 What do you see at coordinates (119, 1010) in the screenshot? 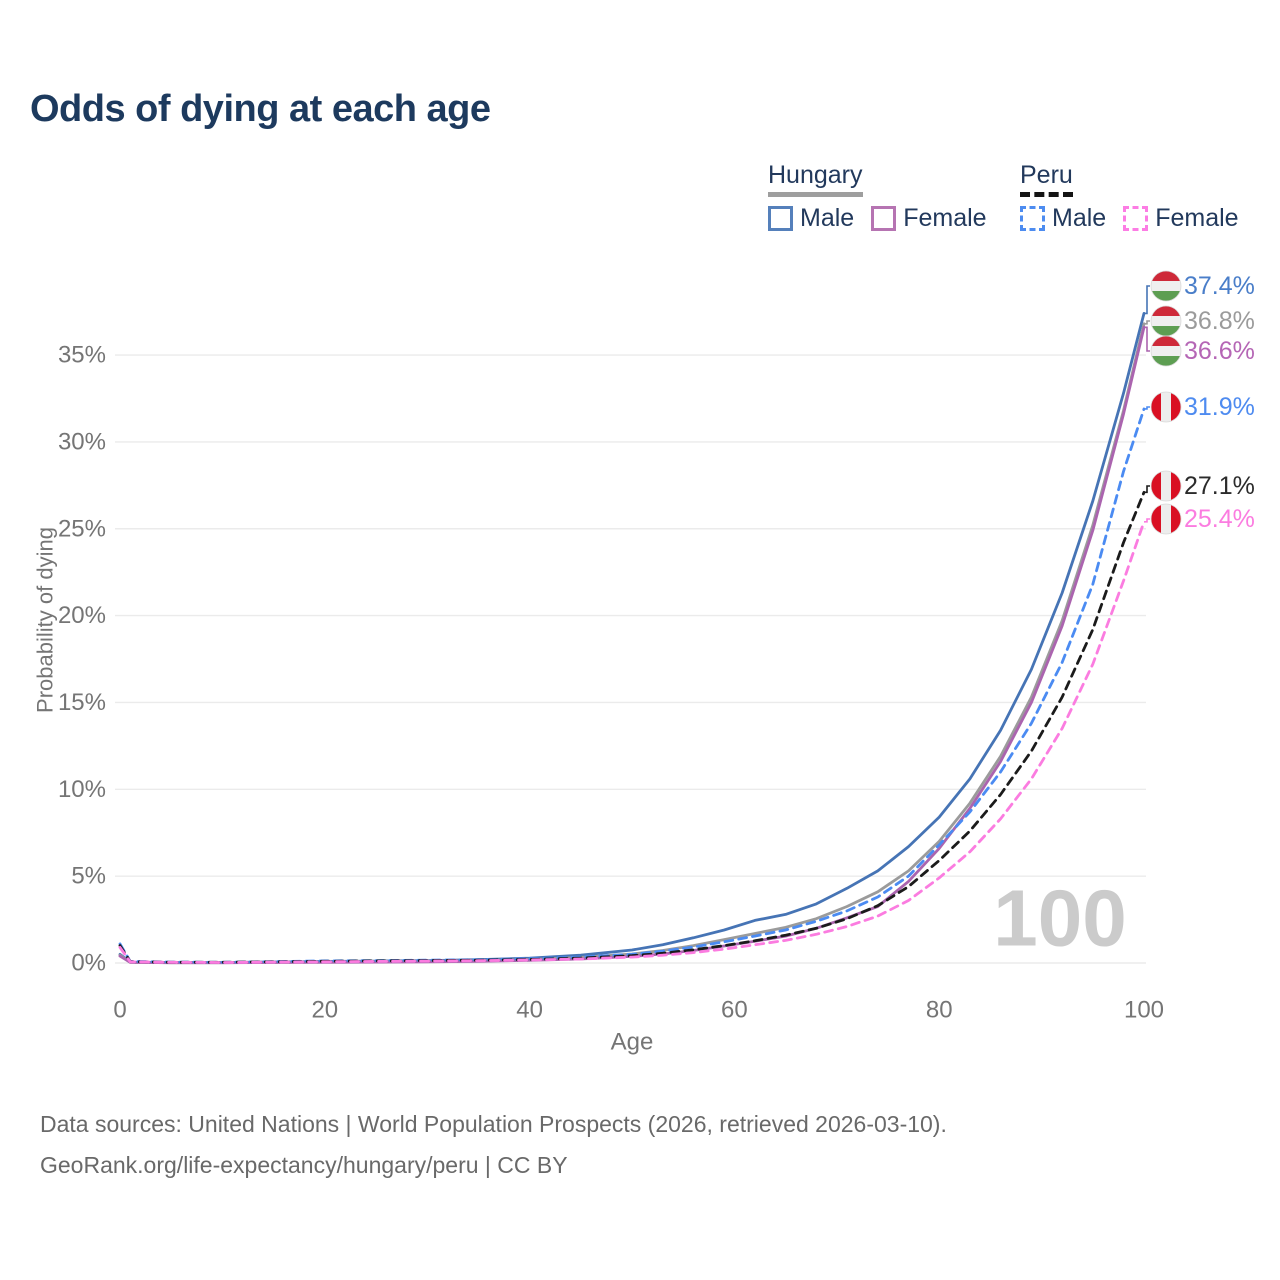
I see `x-tick-label: 0` at bounding box center [119, 1010].